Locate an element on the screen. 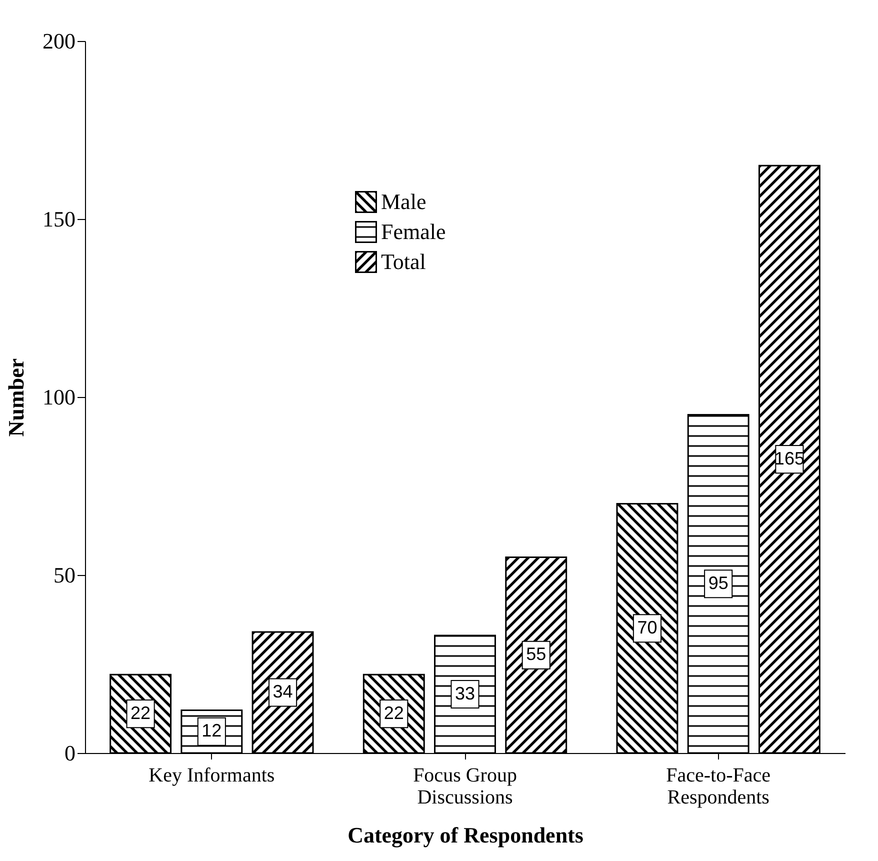  y-tick-label: 0 is located at coordinates (70, 753).